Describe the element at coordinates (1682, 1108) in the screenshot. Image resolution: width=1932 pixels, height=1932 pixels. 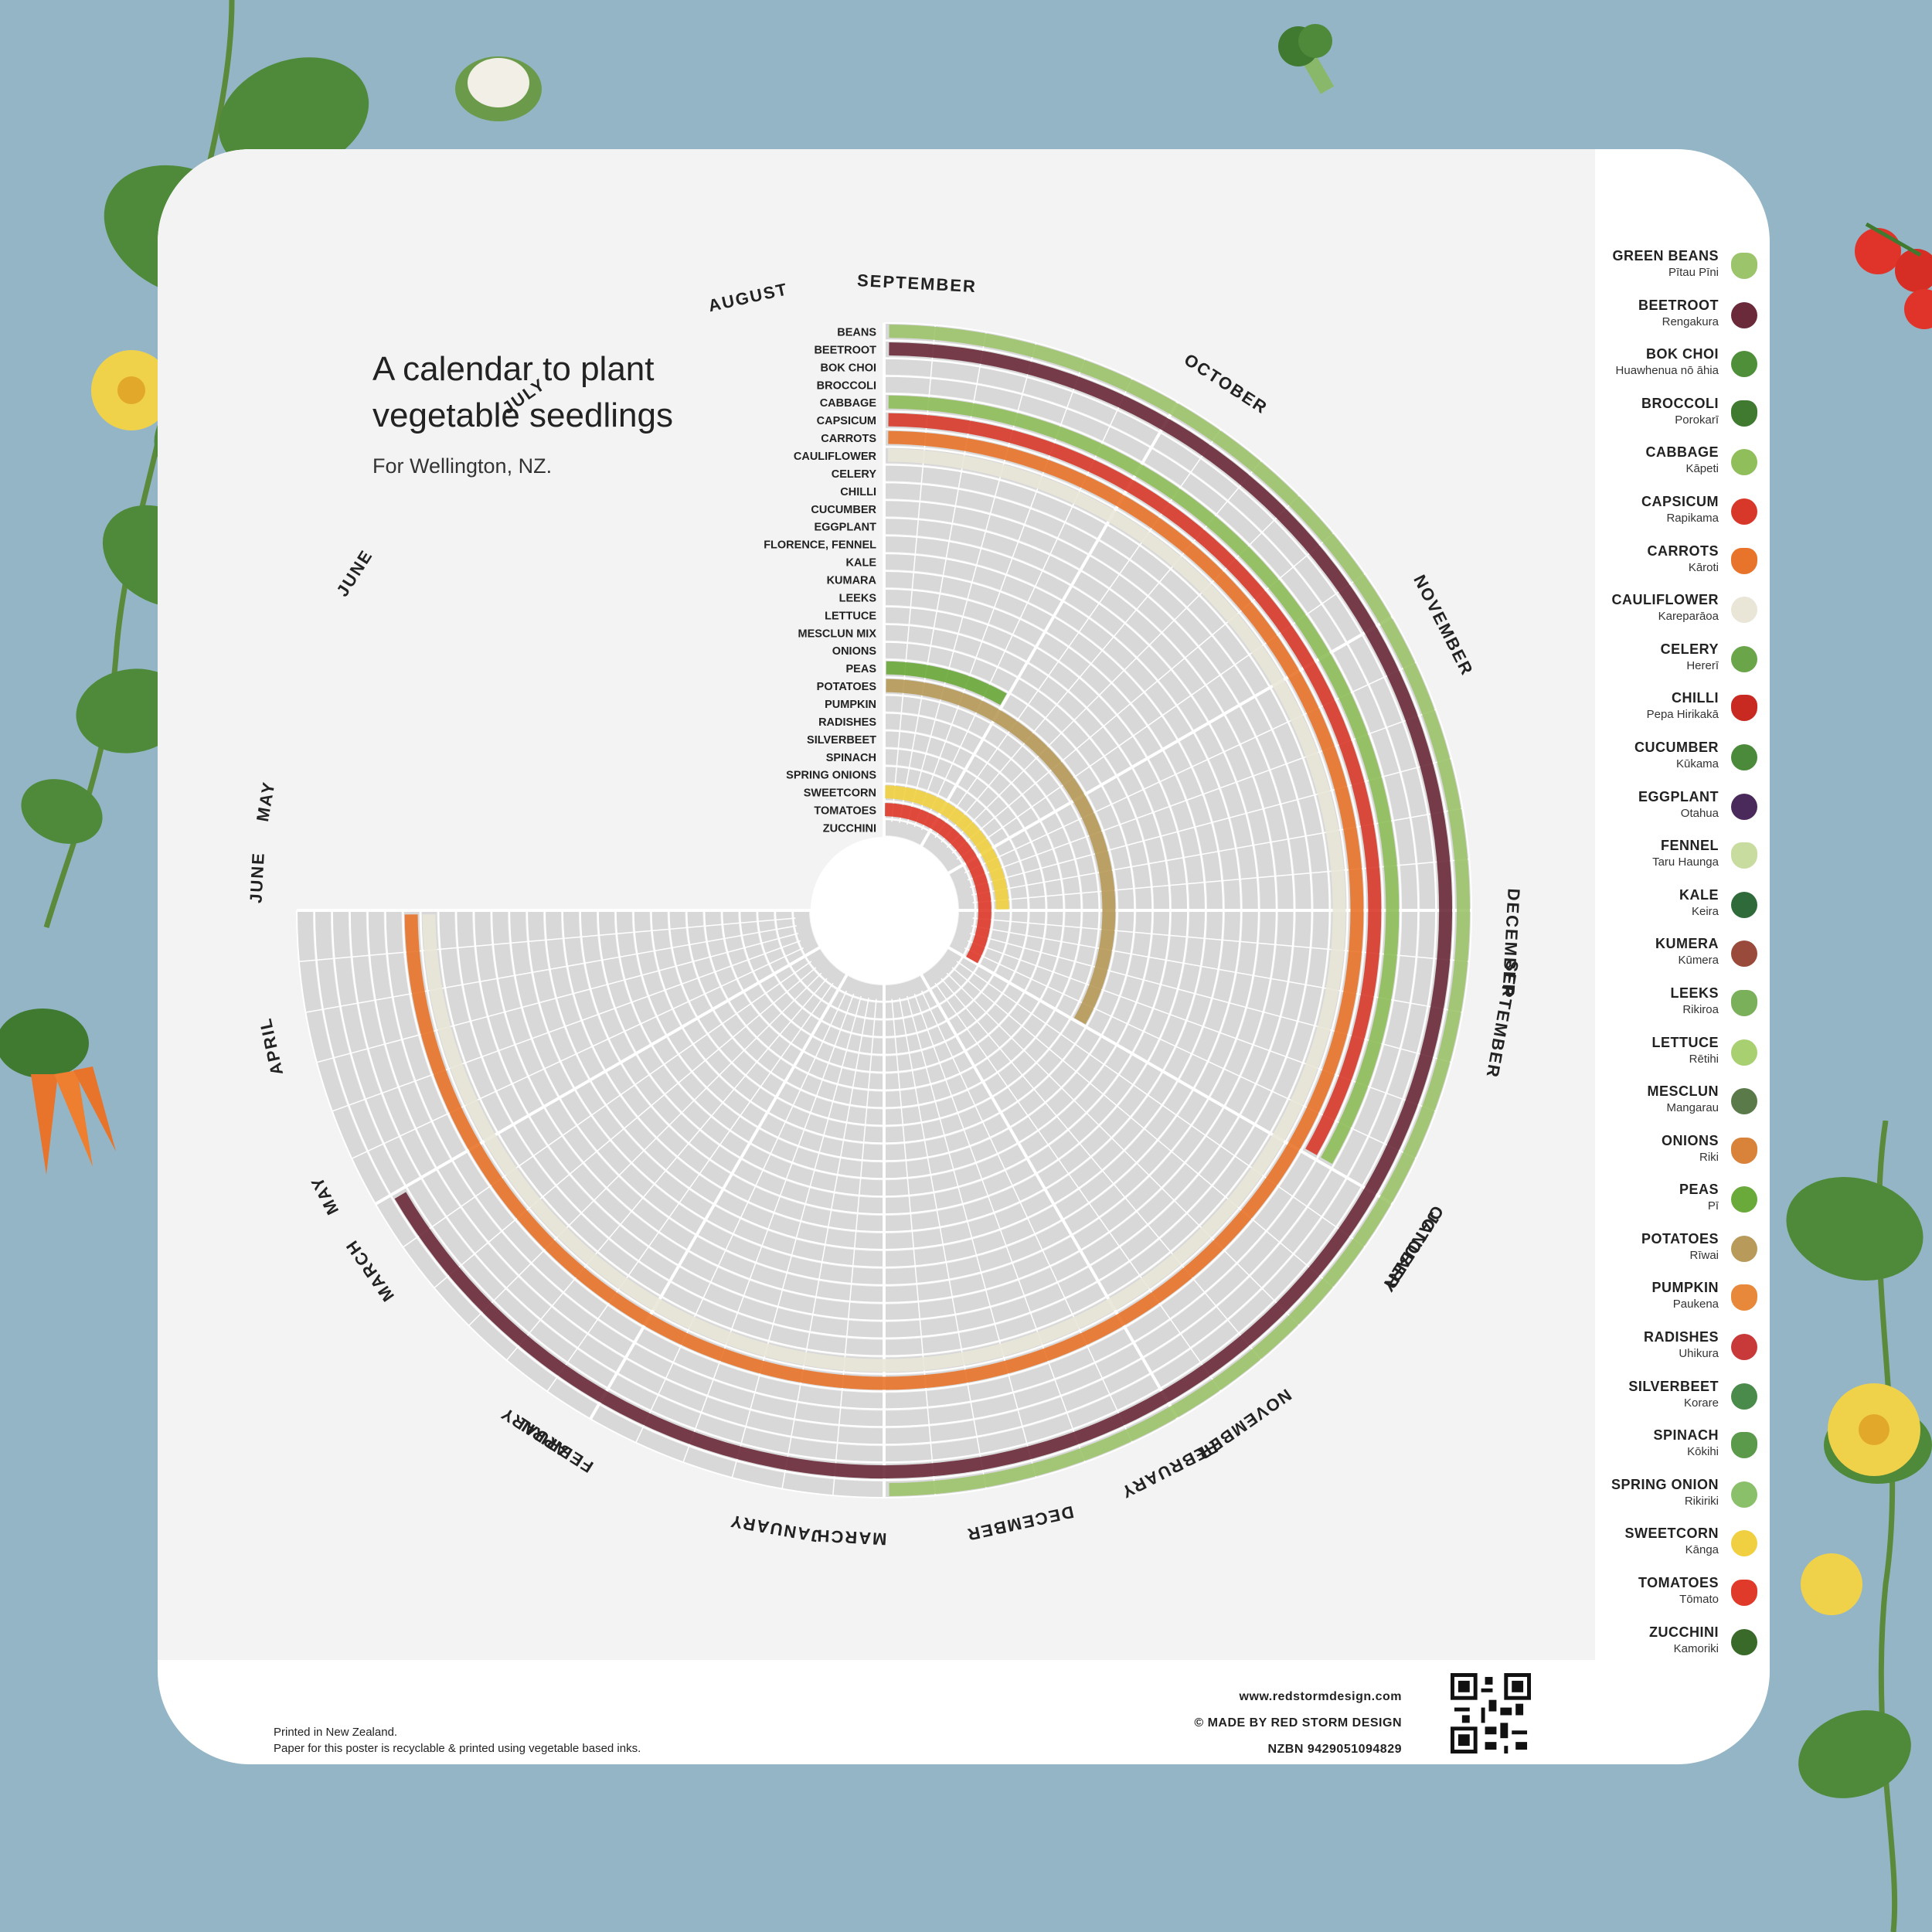
I see `legend-item: MESCLUN Mangarau` at that location.